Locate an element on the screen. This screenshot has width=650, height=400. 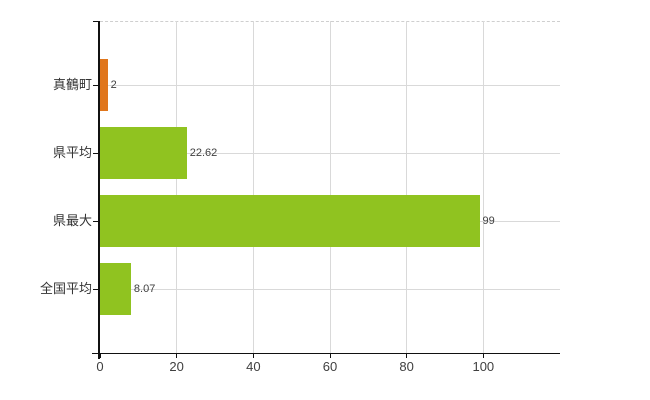
x-tick-label: 0 is located at coordinates (100, 366).